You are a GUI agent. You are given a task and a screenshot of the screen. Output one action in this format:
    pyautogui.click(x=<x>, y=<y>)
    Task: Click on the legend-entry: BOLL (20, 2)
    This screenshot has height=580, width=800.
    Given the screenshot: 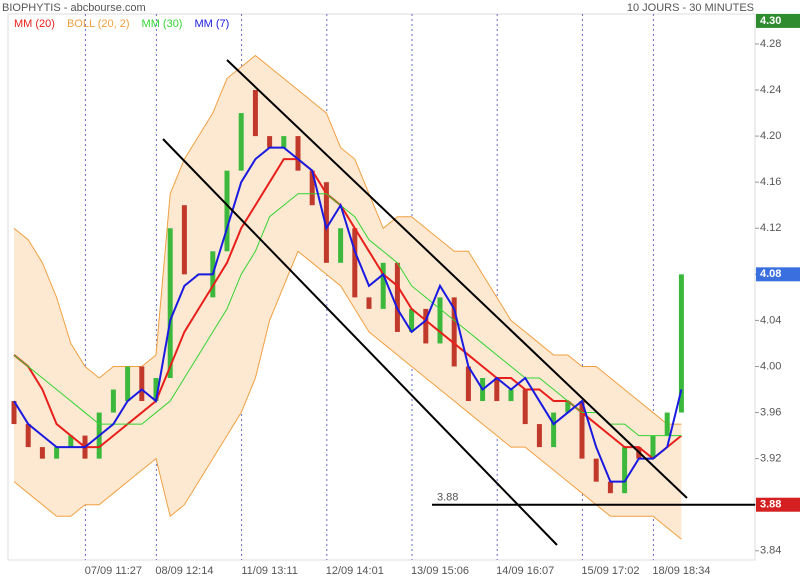 What is the action you would take?
    pyautogui.click(x=98, y=24)
    